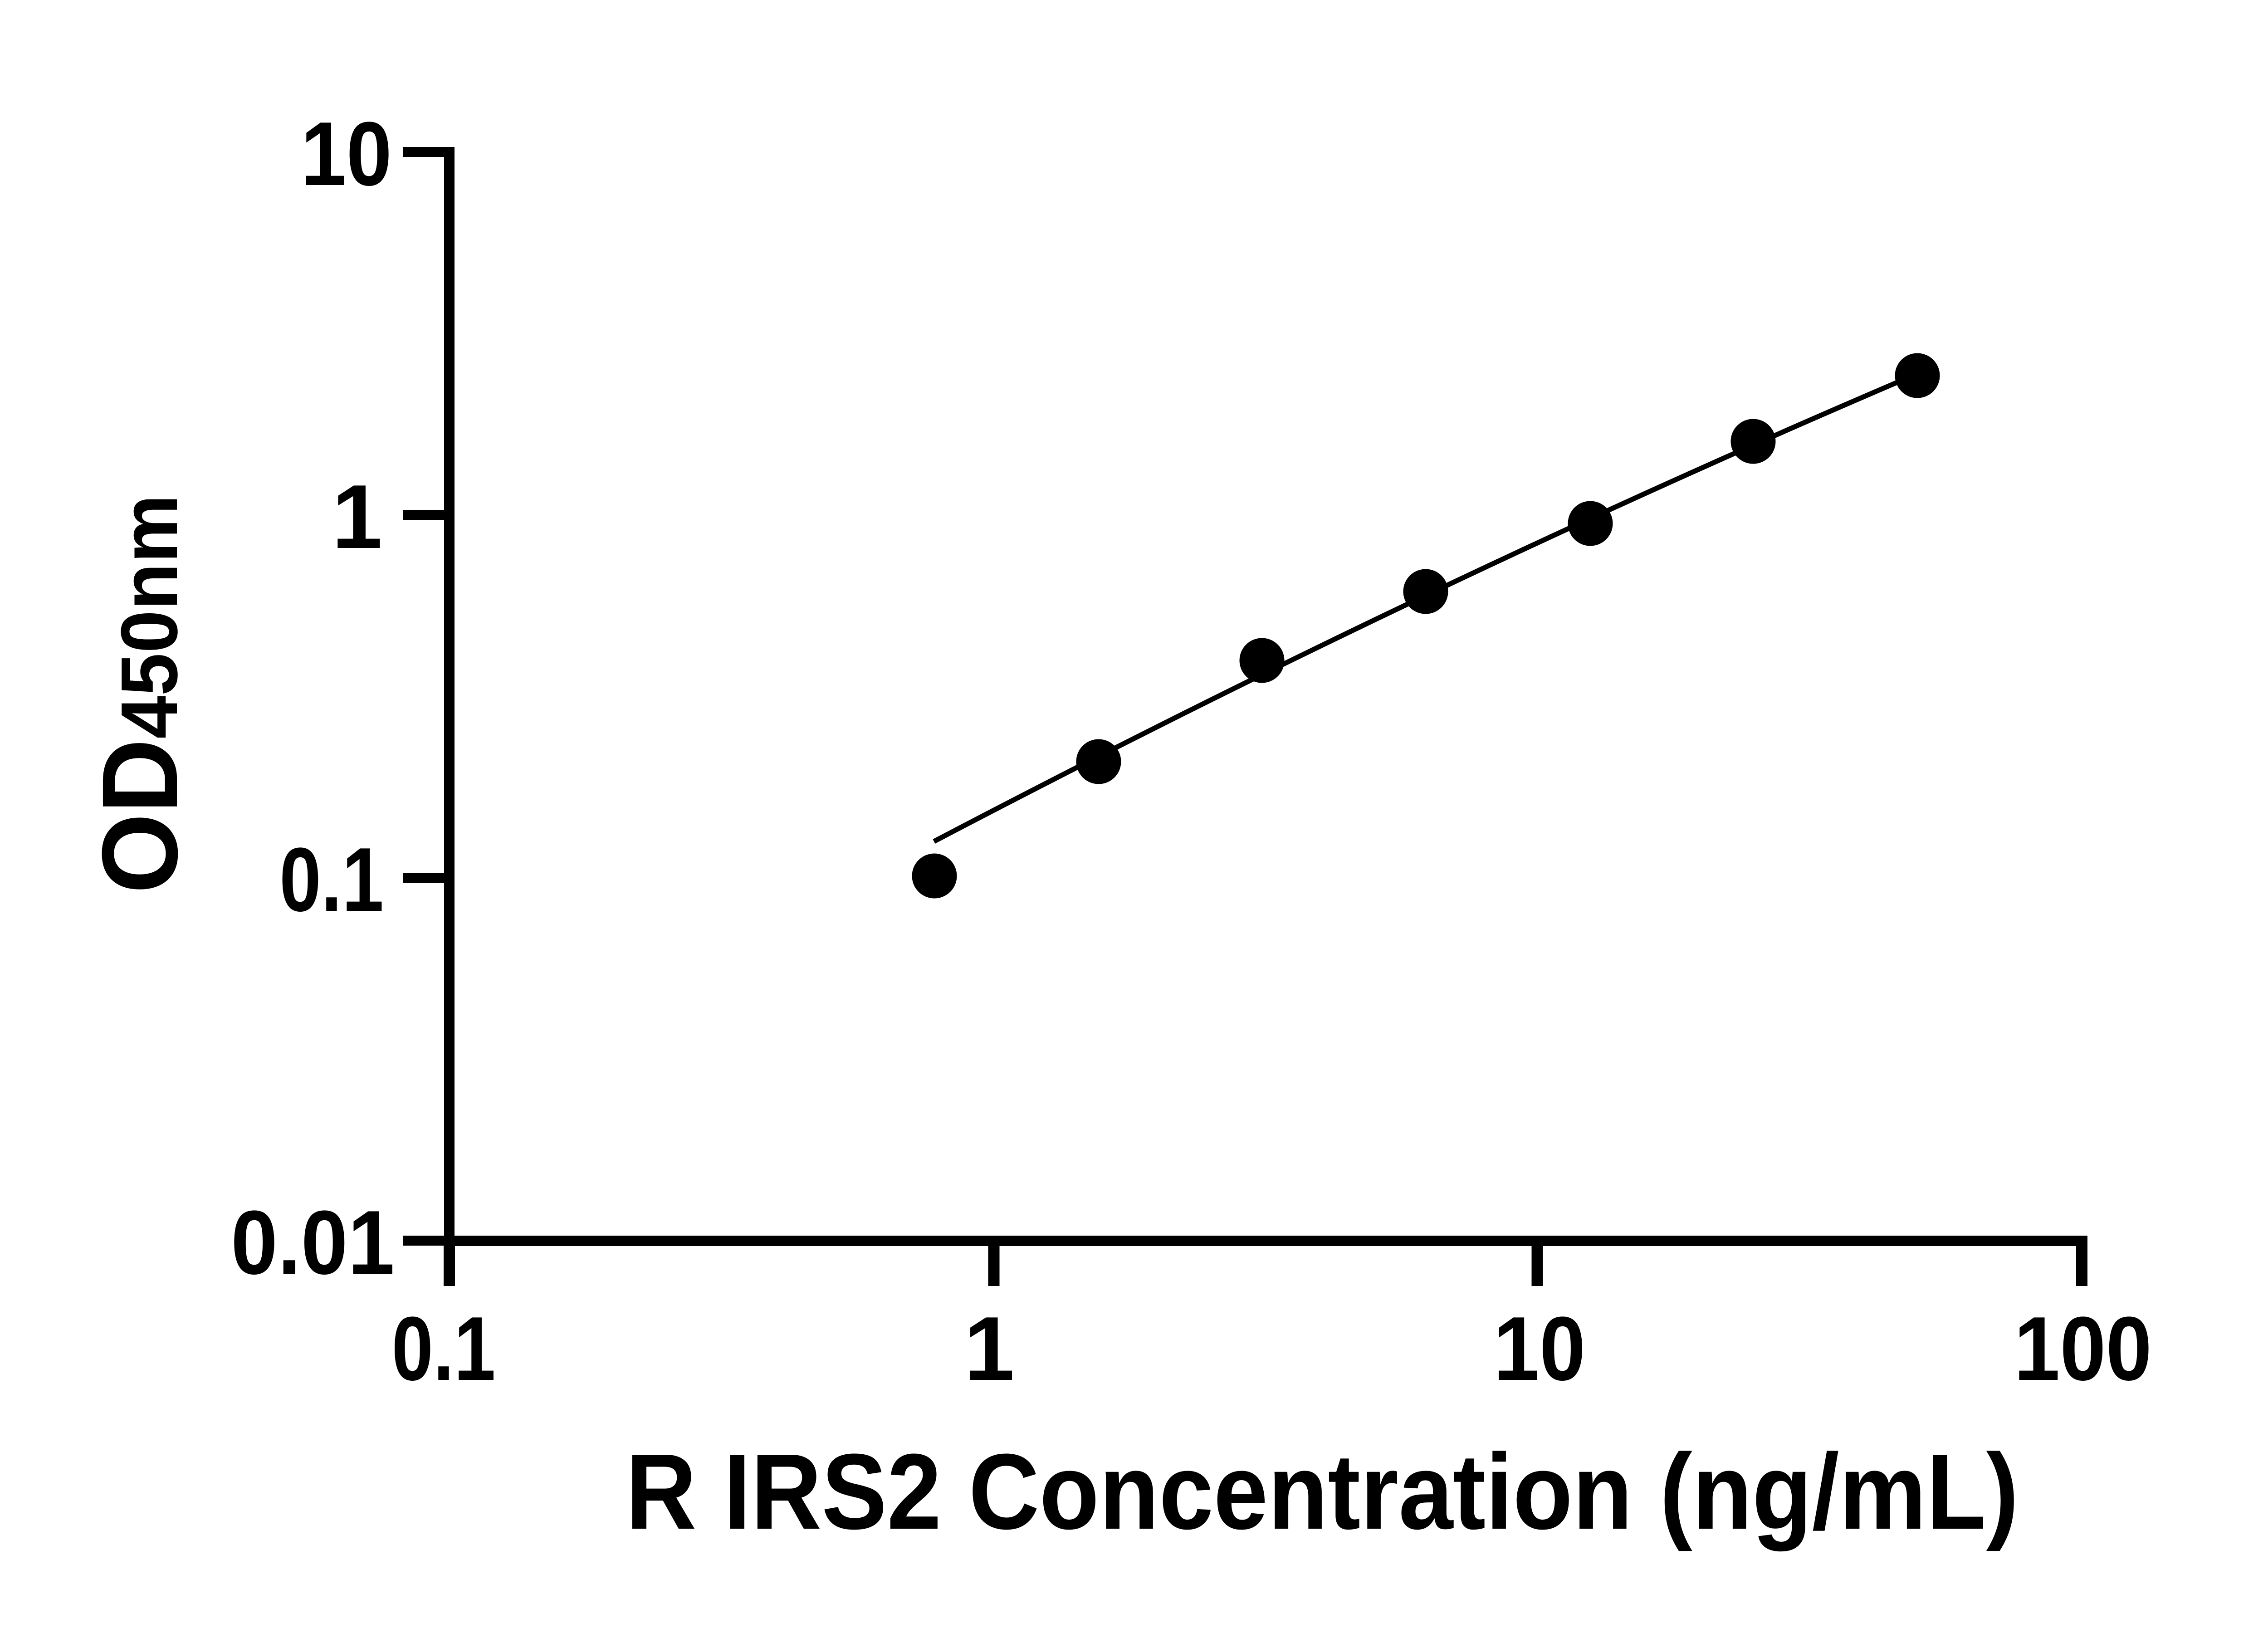  I want to click on svg-text: 0.01, so click(313, 1242).